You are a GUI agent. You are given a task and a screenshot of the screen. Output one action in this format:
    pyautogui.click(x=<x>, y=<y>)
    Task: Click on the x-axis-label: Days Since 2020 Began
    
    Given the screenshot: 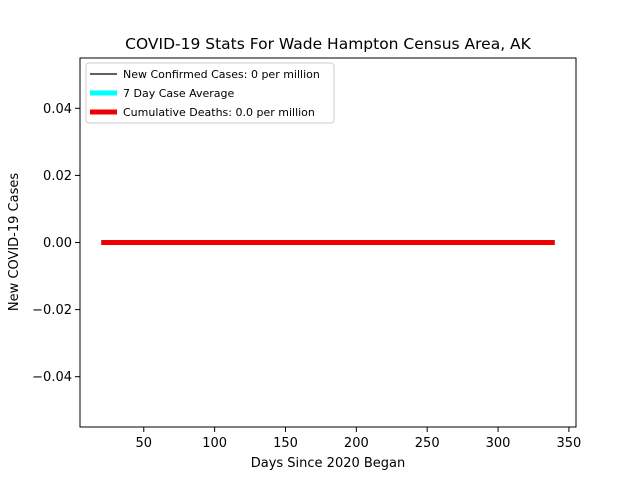 What is the action you would take?
    pyautogui.click(x=328, y=463)
    